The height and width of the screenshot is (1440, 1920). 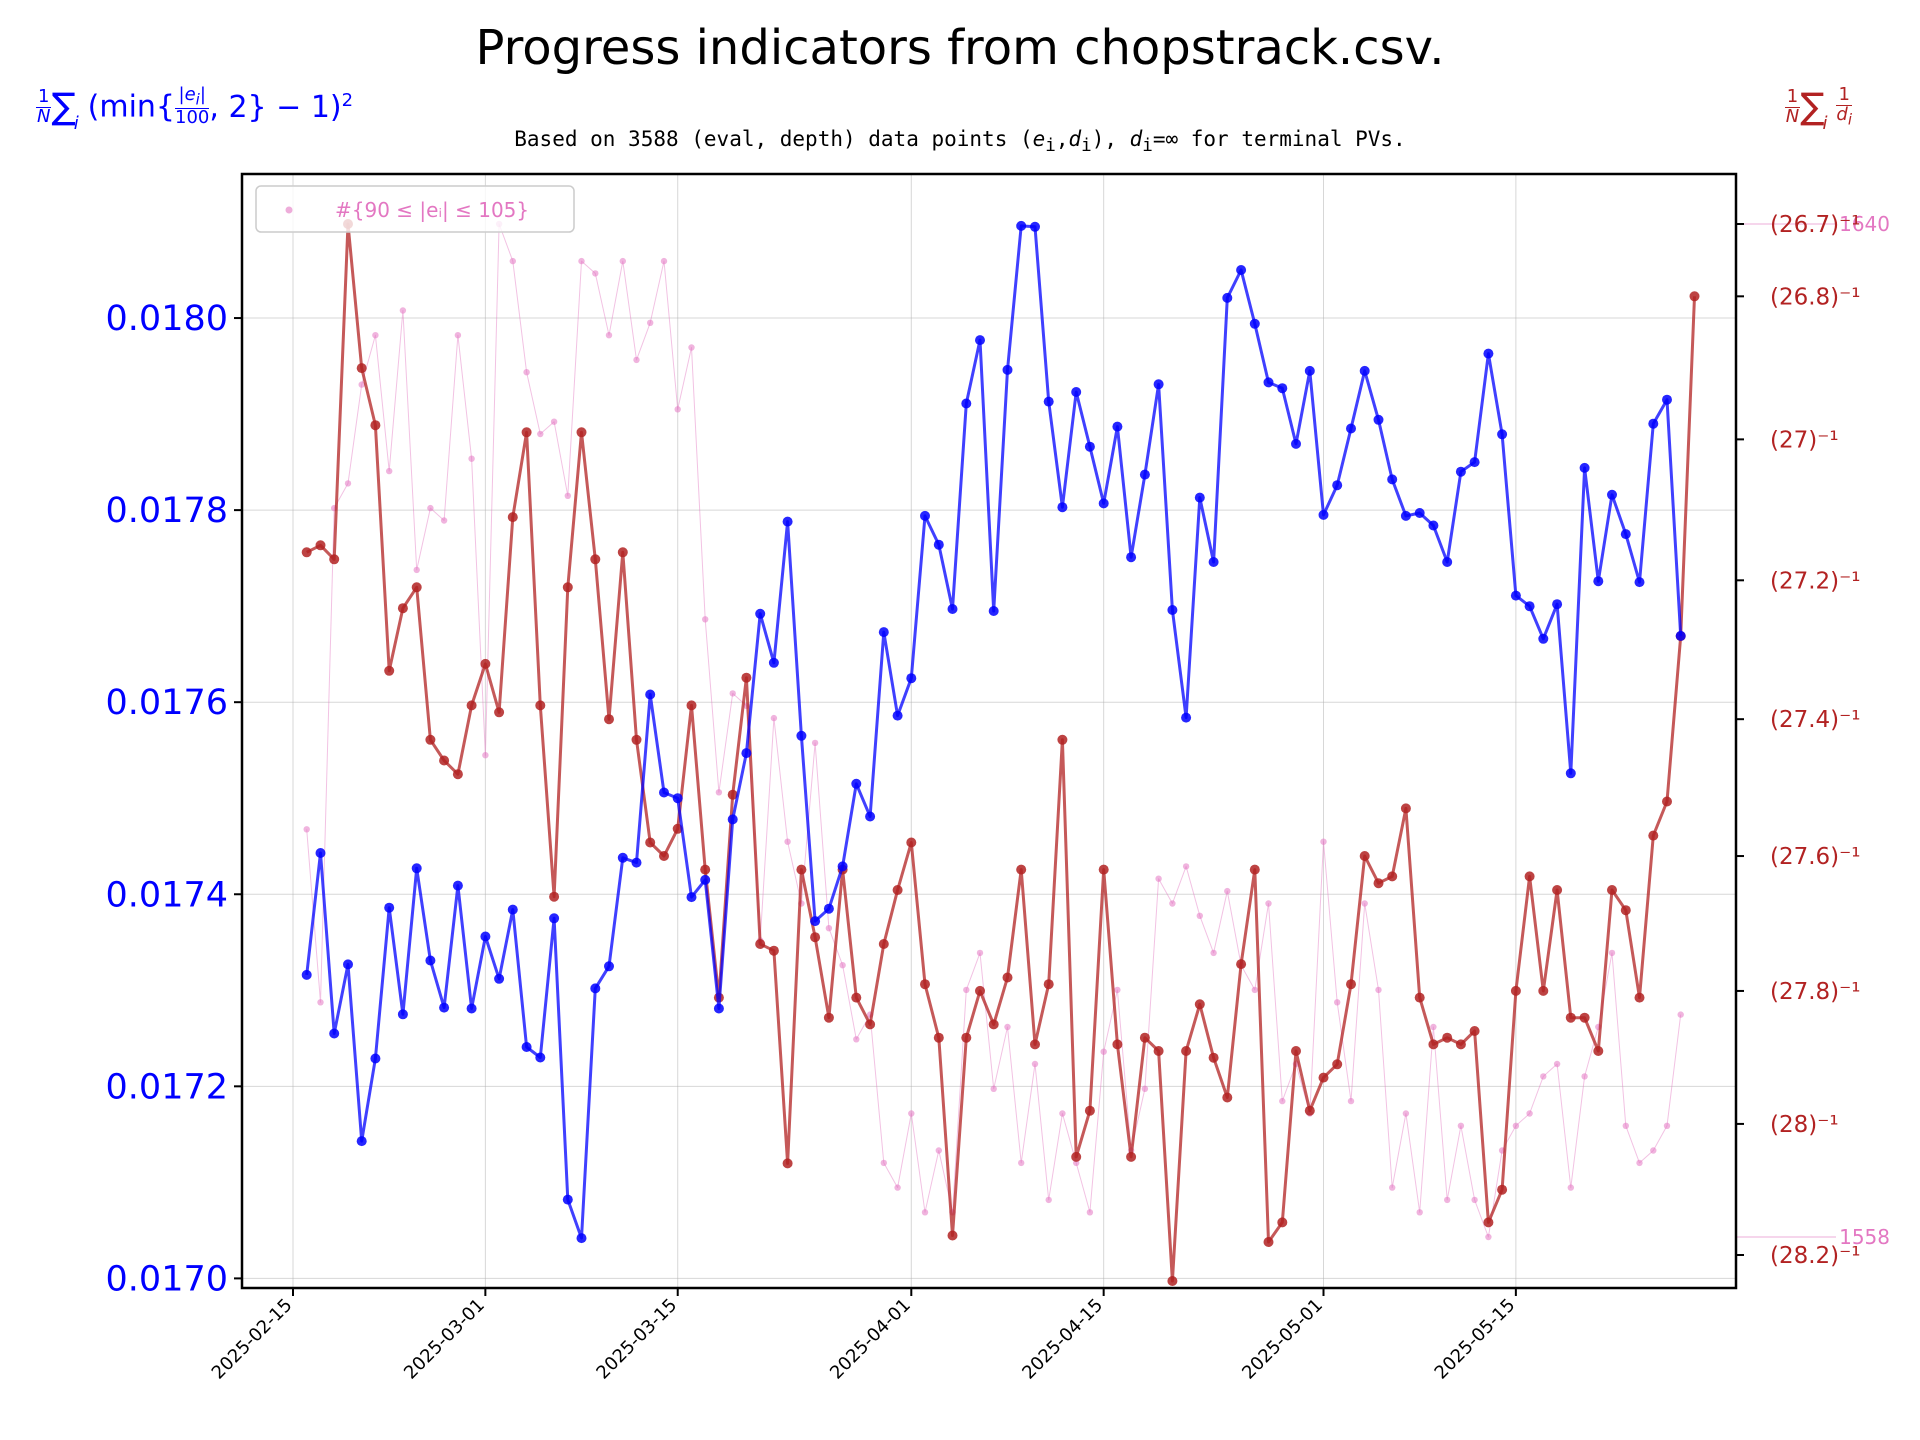 I want to click on x-tick-label: 2025-05-15, so click(x=1475, y=1339).